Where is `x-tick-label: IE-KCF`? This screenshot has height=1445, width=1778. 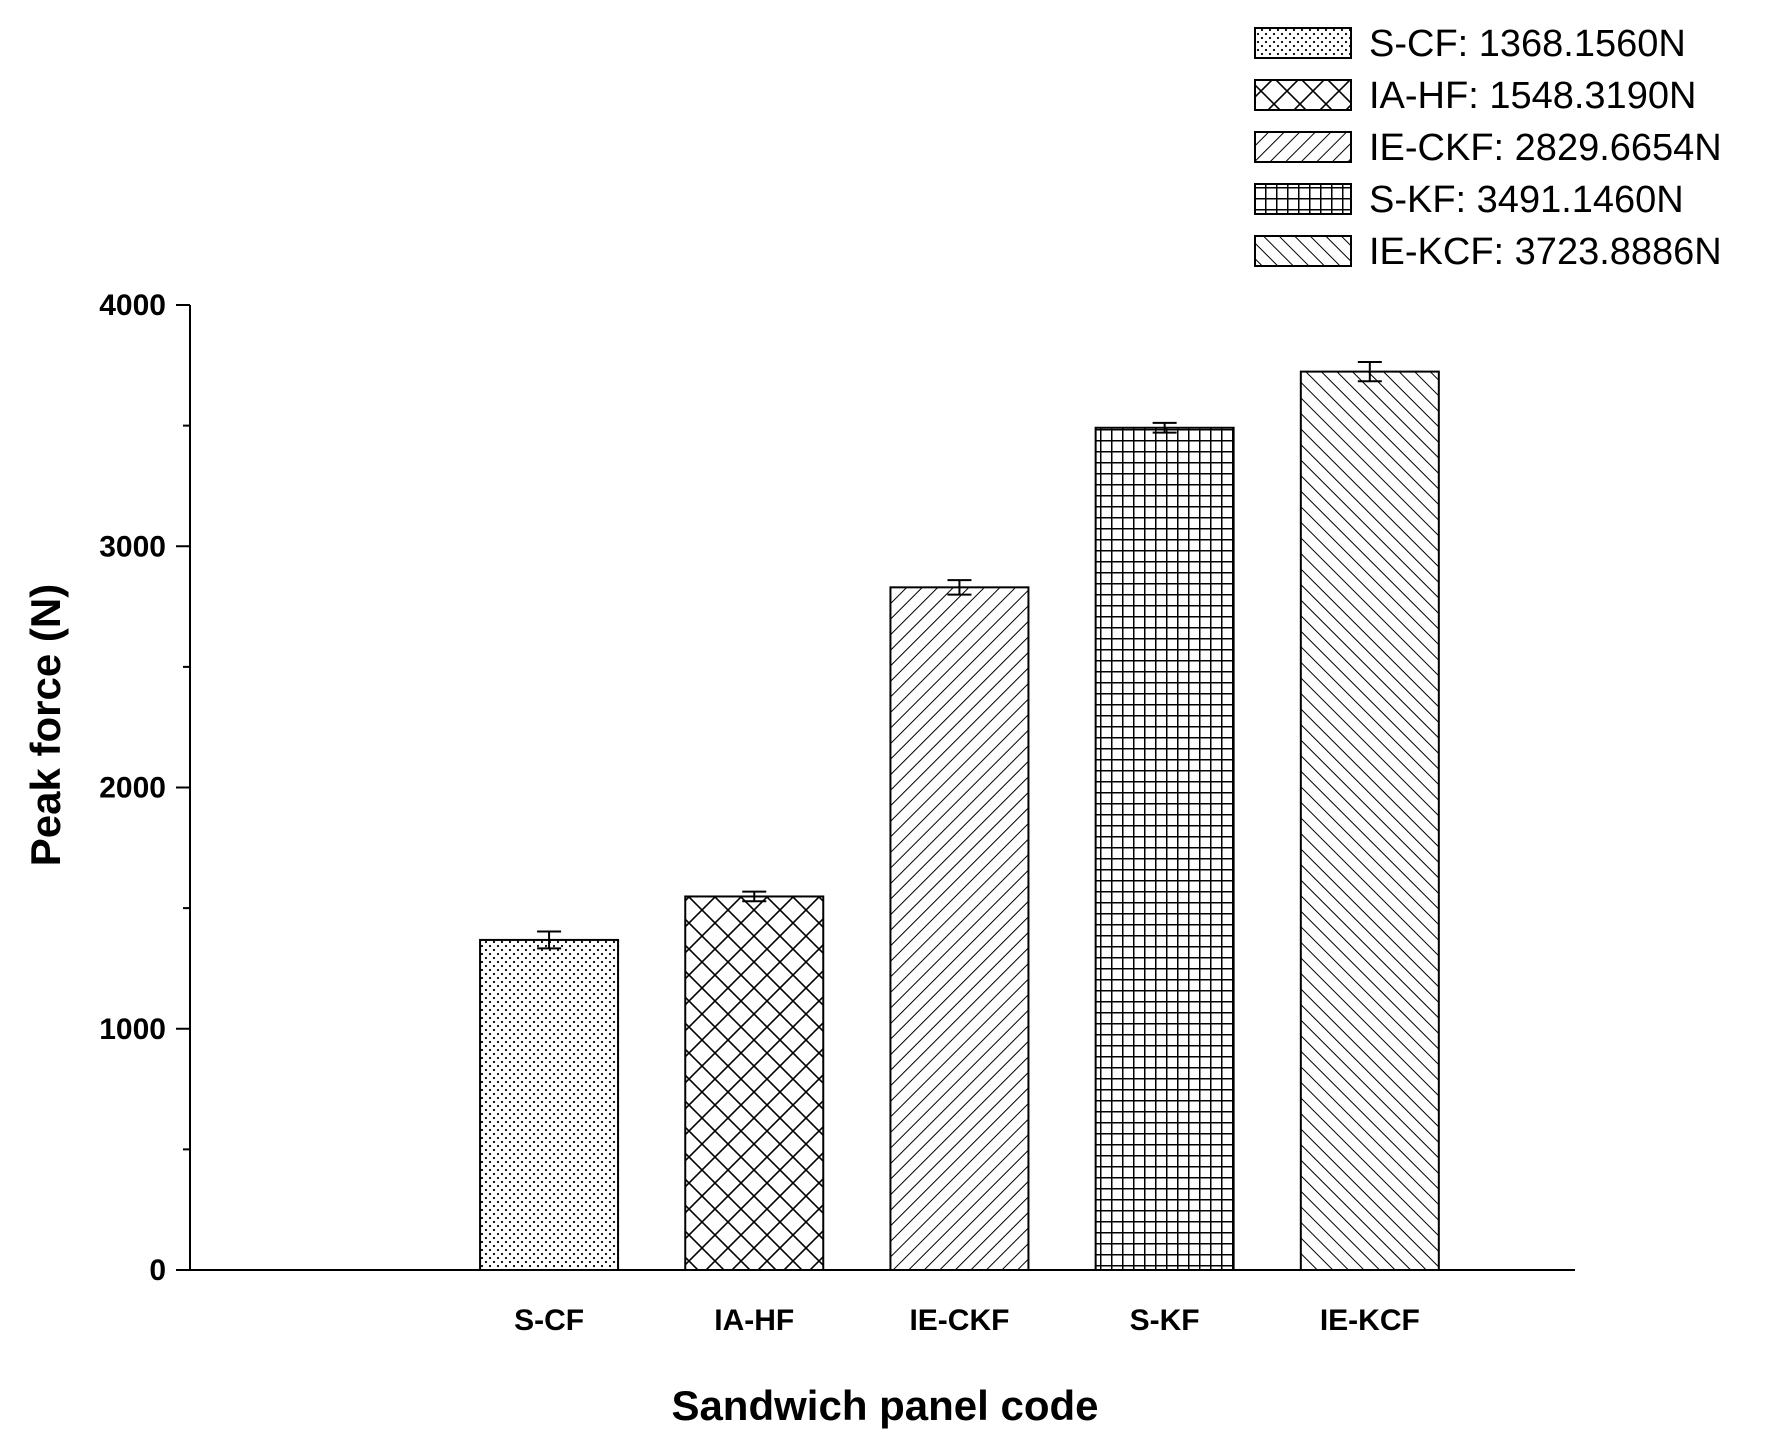
x-tick-label: IE-KCF is located at coordinates (1370, 1320).